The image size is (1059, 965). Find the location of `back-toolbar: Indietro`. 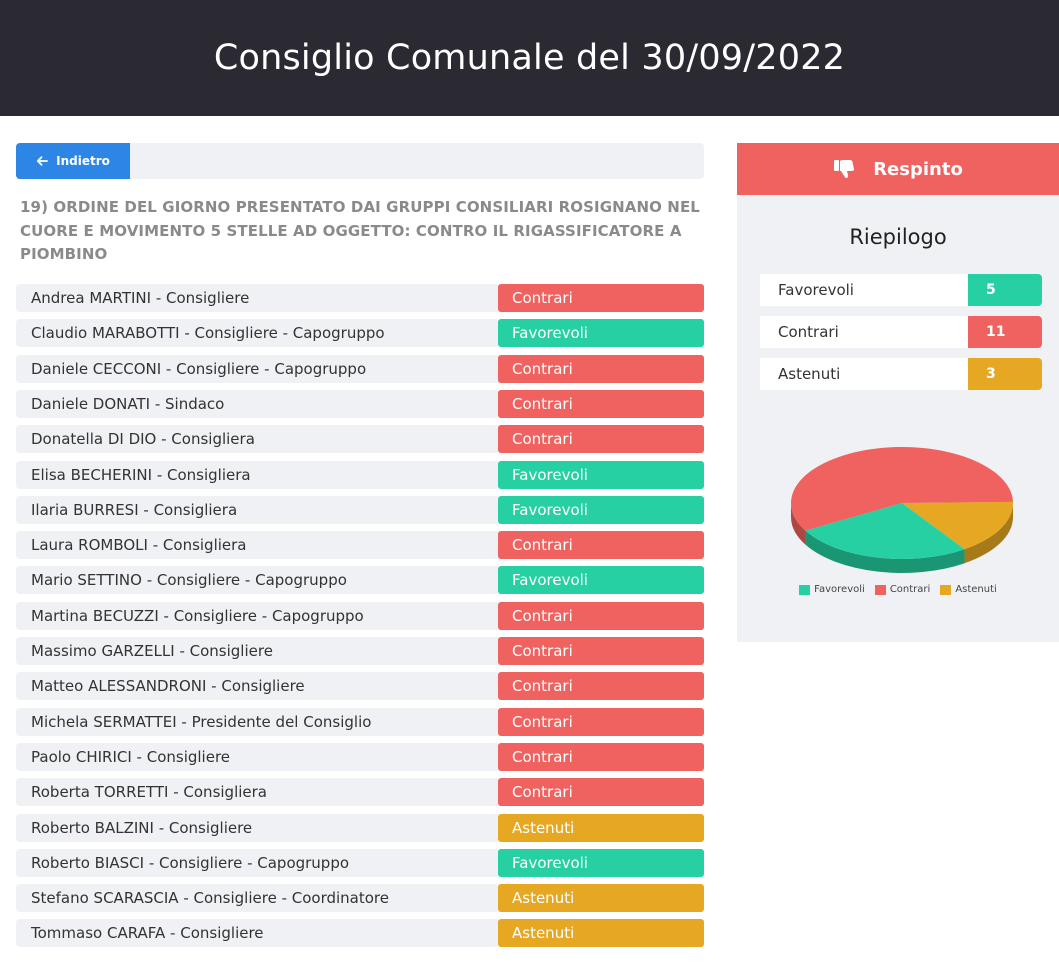

back-toolbar: Indietro is located at coordinates (360, 161).